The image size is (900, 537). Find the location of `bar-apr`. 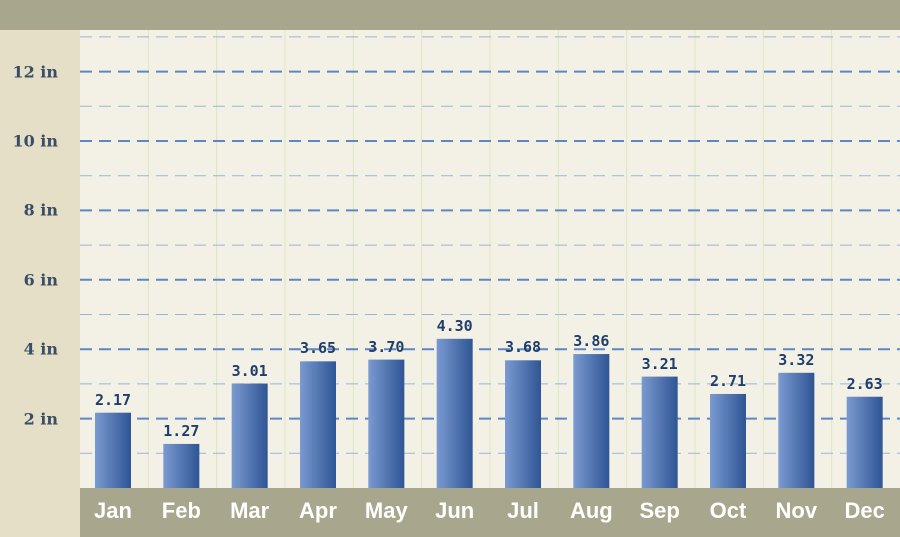

bar-apr is located at coordinates (318, 424).